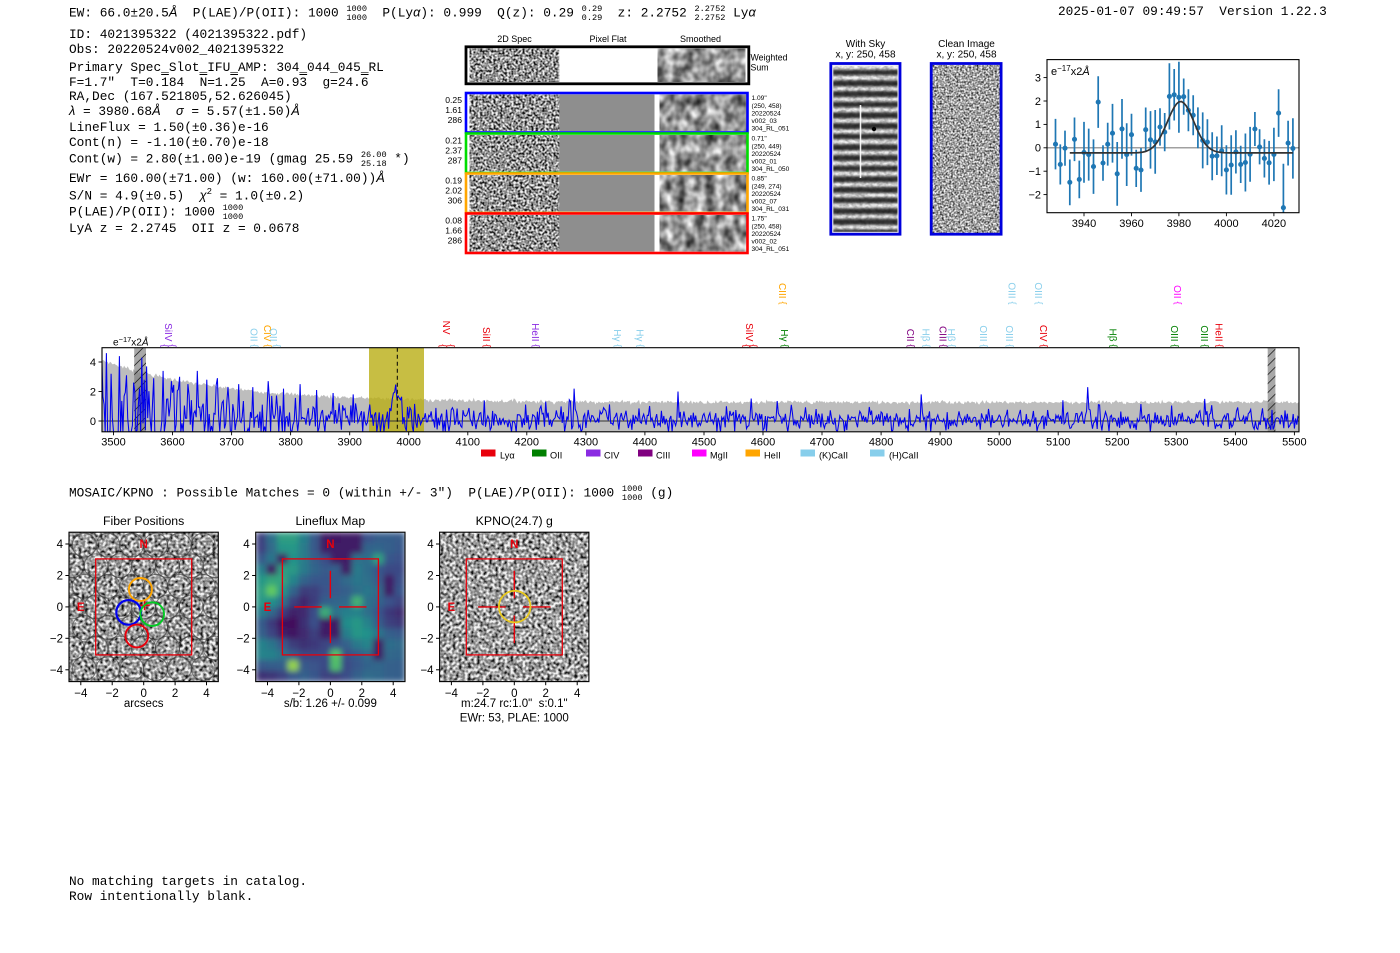 The height and width of the screenshot is (953, 1400). I want to click on svg-text: e−17x2Å, so click(131, 342).